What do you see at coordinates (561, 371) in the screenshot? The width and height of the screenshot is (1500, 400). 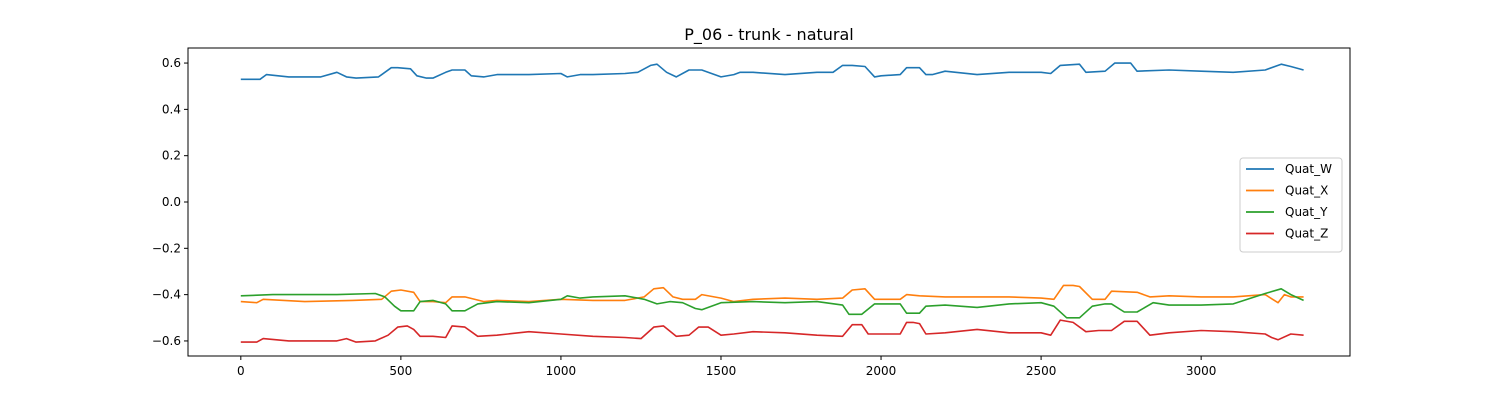 I see `x-tick-label: 1000` at bounding box center [561, 371].